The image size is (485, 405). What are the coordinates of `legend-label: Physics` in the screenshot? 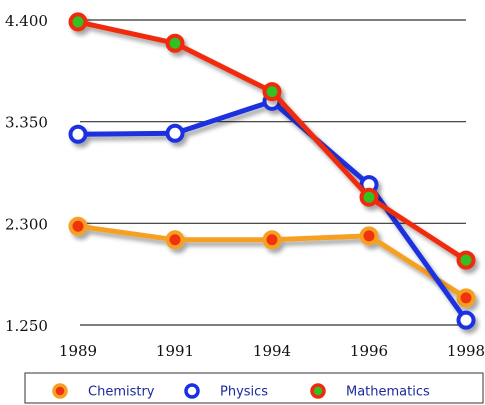 It's located at (244, 392).